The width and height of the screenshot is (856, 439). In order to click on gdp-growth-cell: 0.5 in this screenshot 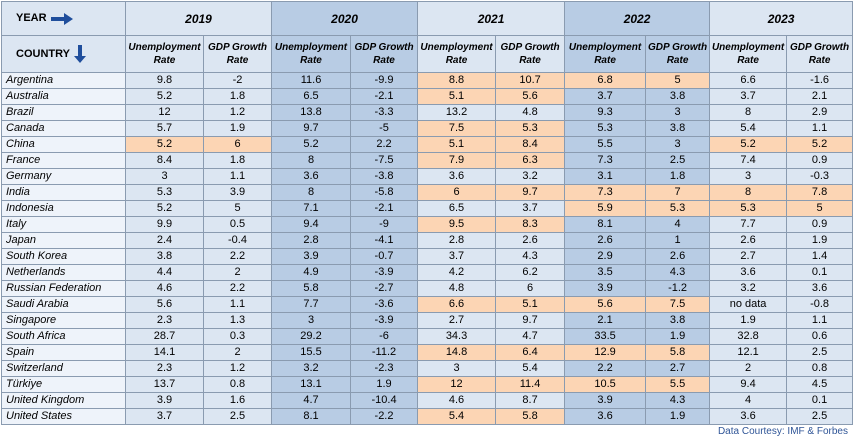, I will do `click(237, 224)`.